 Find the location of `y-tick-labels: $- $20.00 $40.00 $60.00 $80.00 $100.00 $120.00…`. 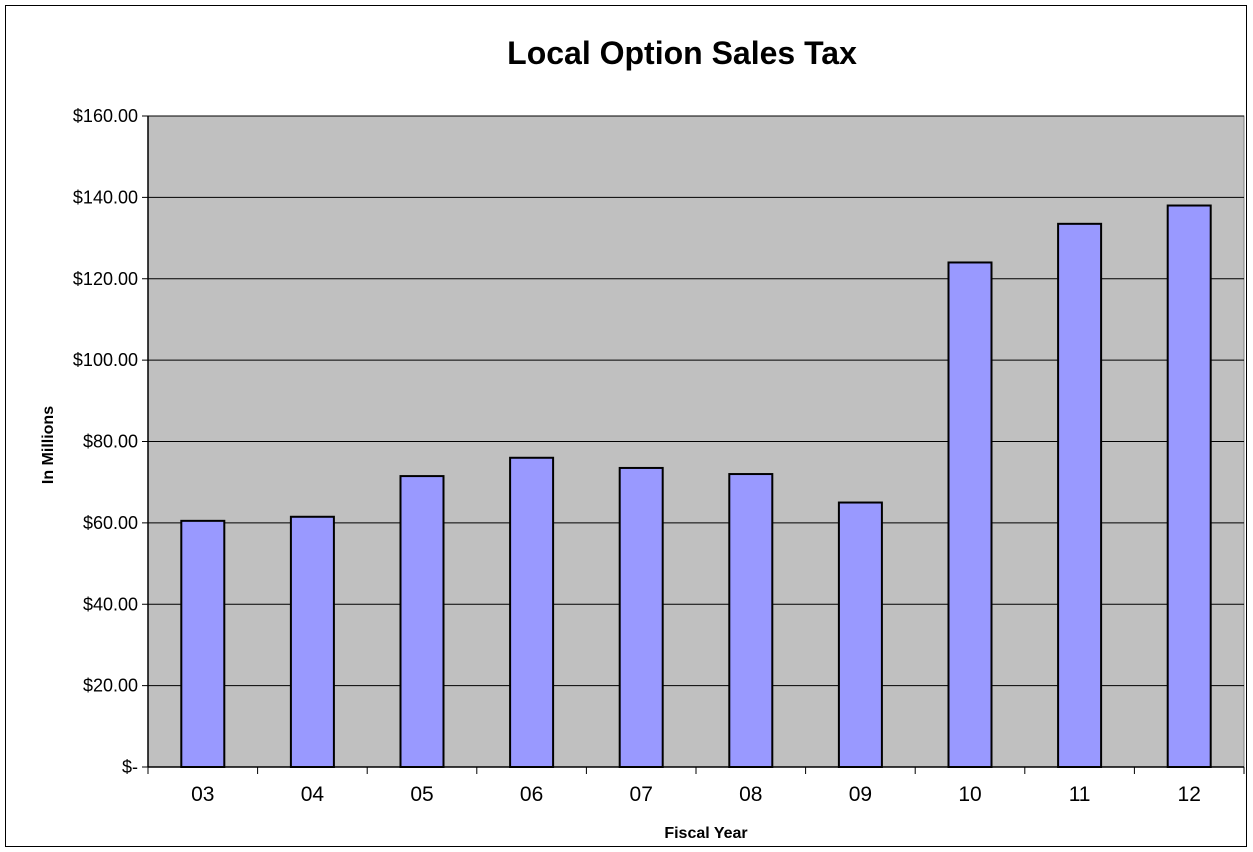

y-tick-labels: $- $20.00 $40.00 $60.00 $80.00 $100.00 $120.00… is located at coordinates (105, 441).